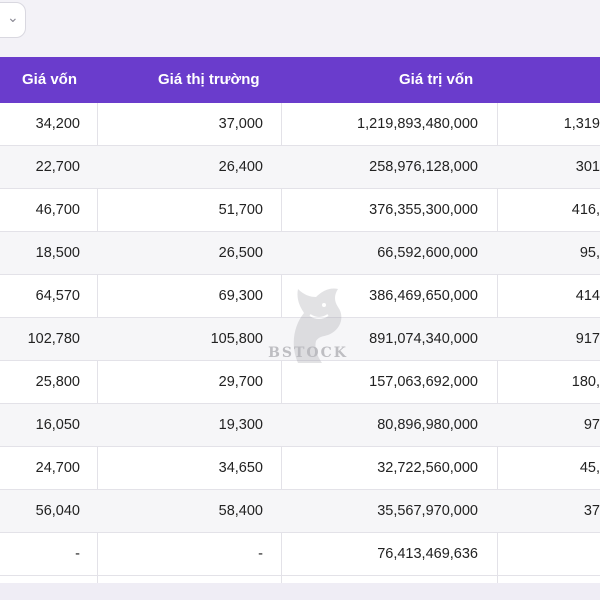  Describe the element at coordinates (53, 339) in the screenshot. I see `cell-gia-von: 102,780` at that location.